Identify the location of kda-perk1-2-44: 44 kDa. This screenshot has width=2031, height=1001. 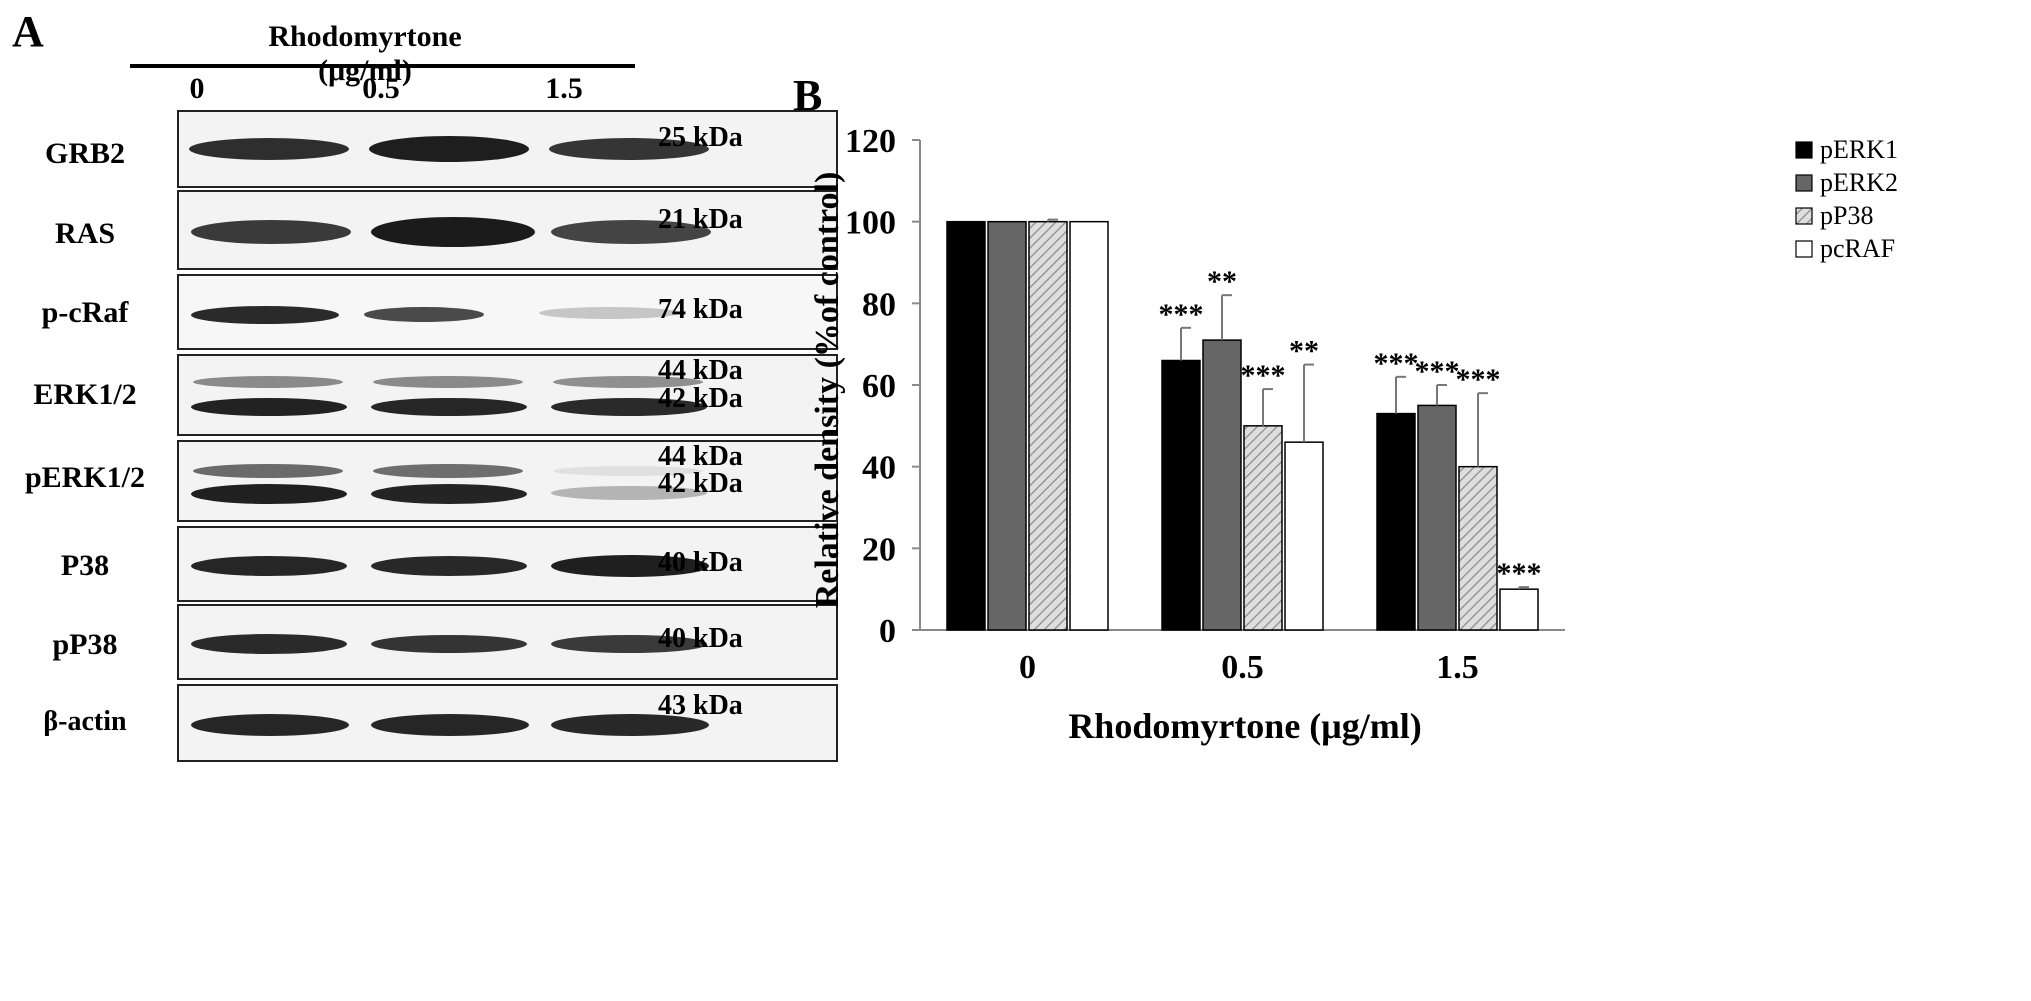
(700, 456).